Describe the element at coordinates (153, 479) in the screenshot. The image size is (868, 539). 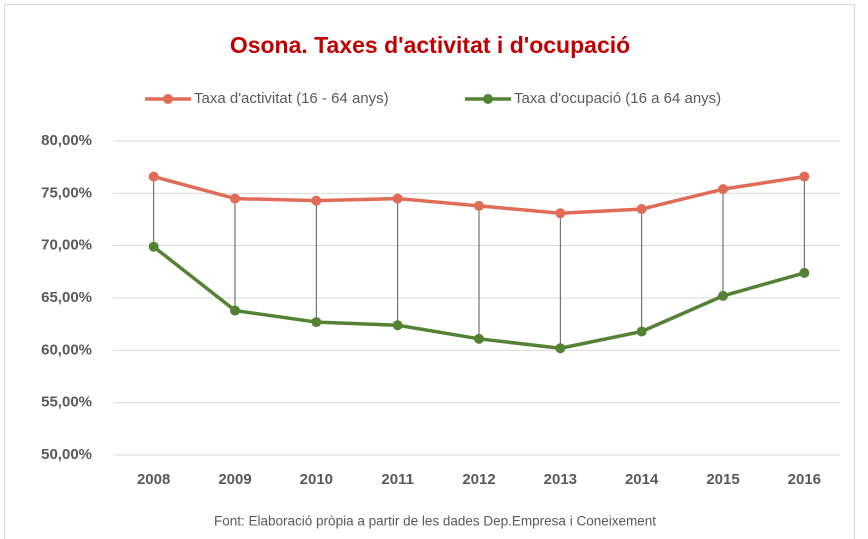
I see `x-tick-label: 2008` at that location.